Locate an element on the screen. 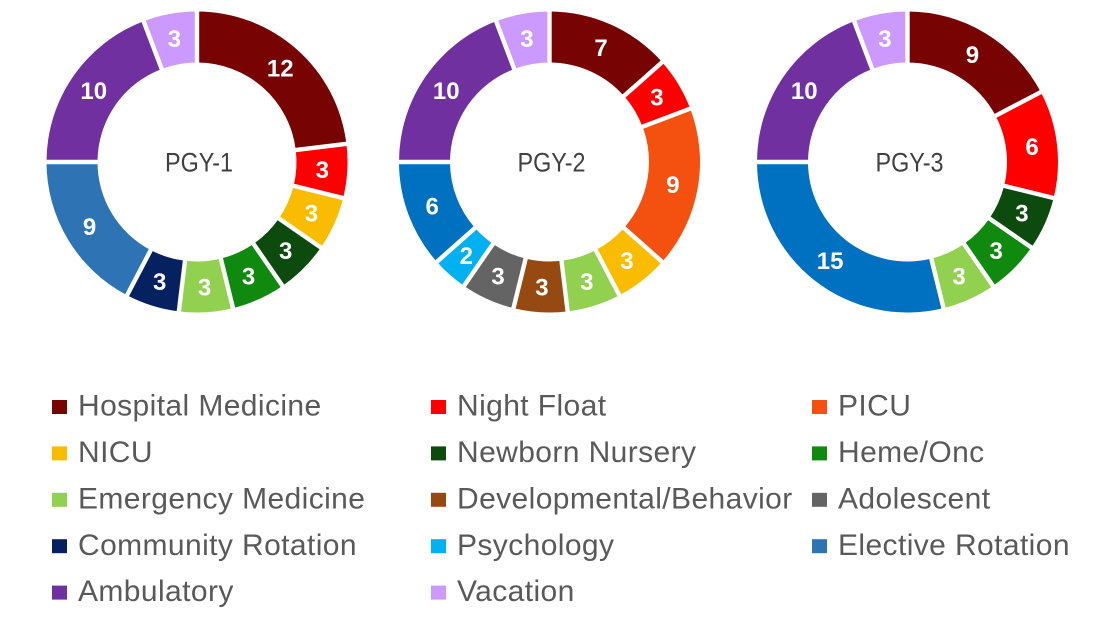 The image size is (1099, 622). svg-text: PICU is located at coordinates (874, 406).